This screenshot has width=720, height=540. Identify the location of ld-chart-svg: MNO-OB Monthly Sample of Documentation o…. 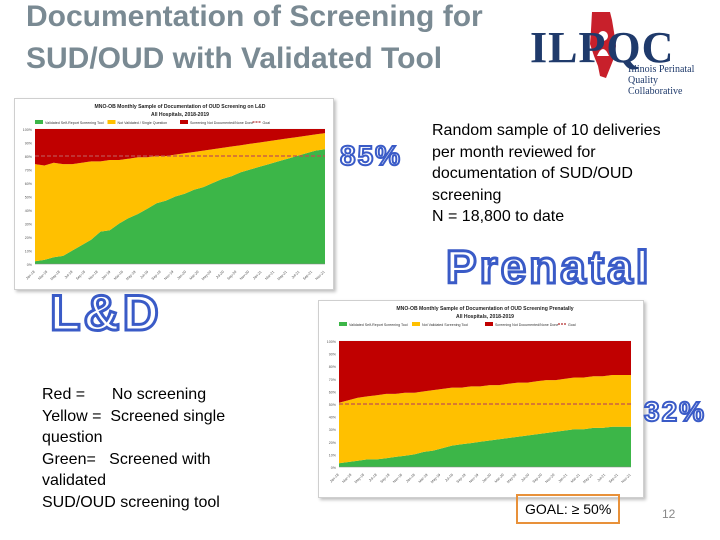
(174, 192).